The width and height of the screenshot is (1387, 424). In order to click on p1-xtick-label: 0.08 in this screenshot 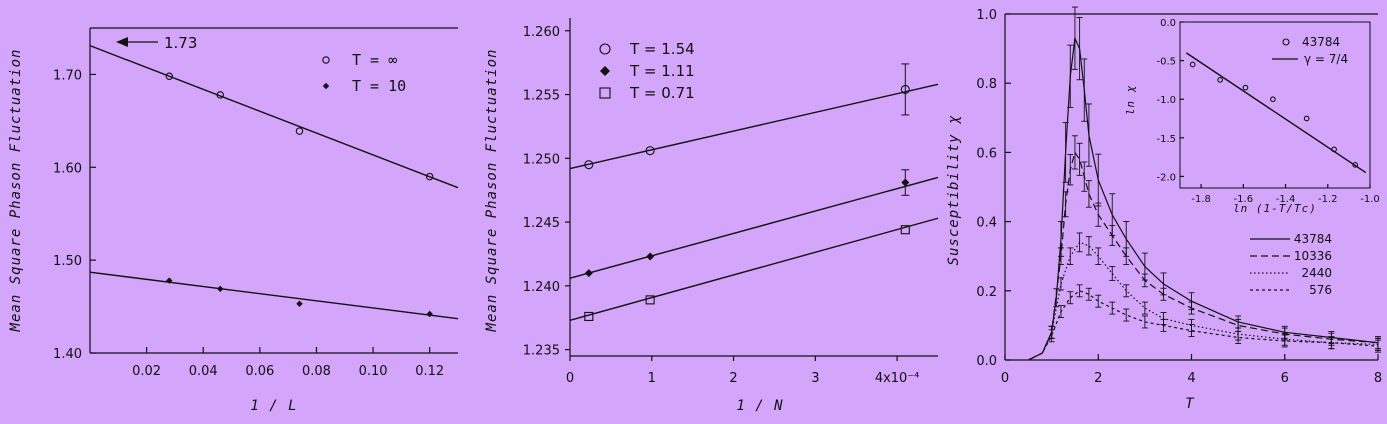, I will do `click(316, 371)`.